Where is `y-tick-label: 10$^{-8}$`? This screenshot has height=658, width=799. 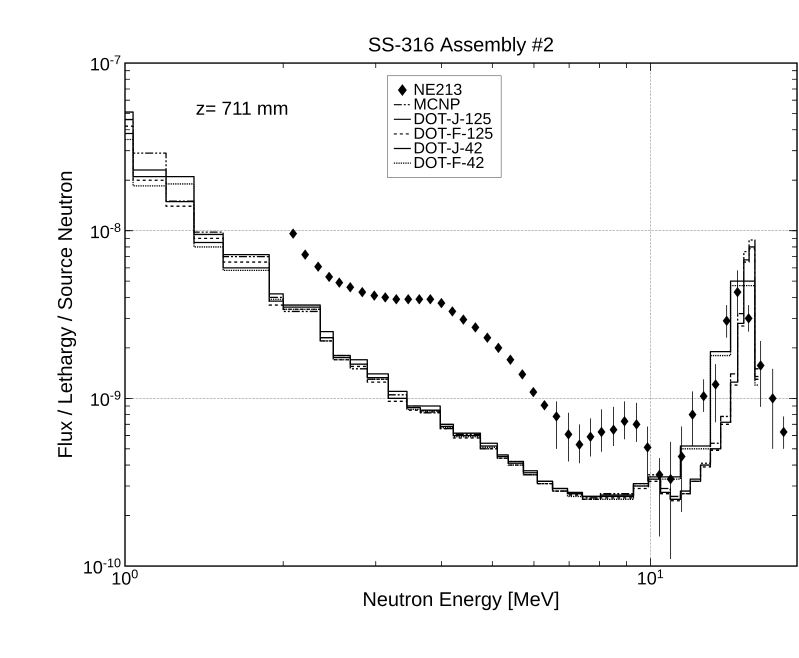
y-tick-label: 10$^{-8}$ is located at coordinates (105, 230).